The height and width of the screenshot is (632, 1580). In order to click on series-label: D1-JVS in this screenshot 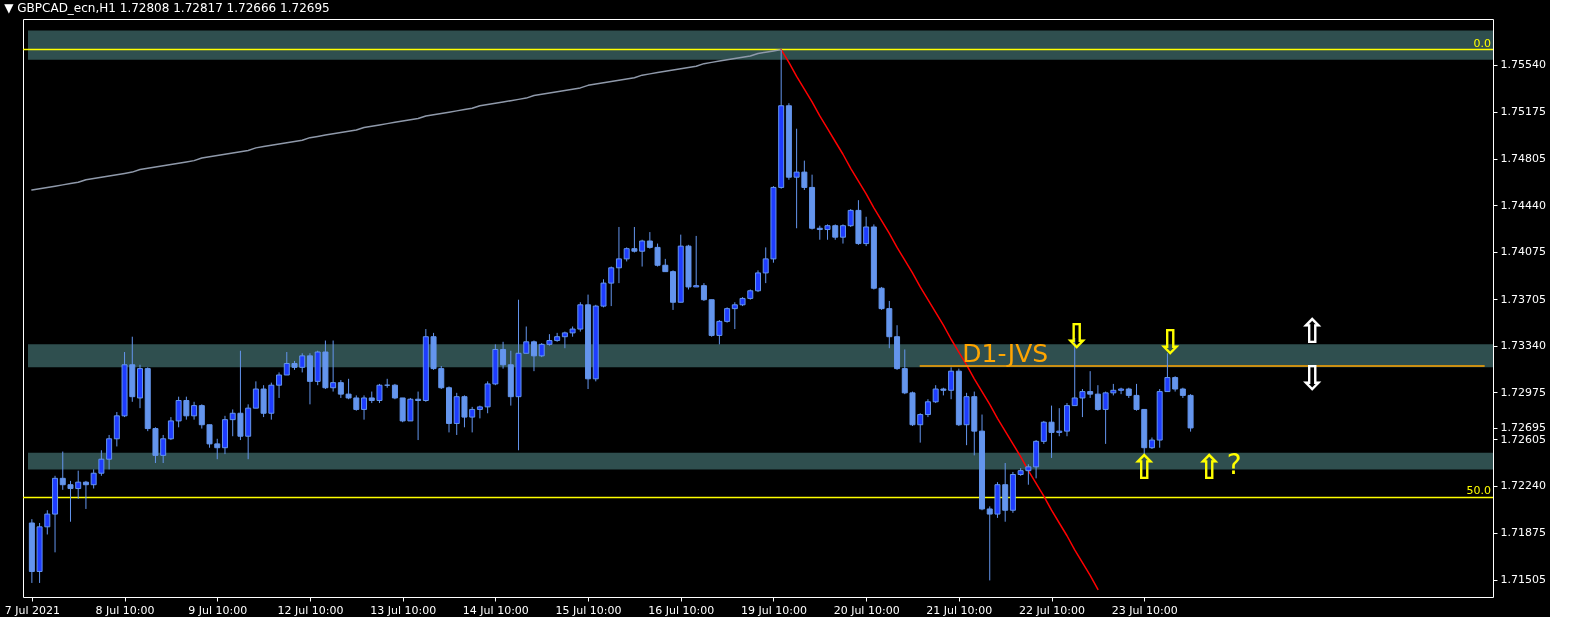, I will do `click(1005, 354)`.